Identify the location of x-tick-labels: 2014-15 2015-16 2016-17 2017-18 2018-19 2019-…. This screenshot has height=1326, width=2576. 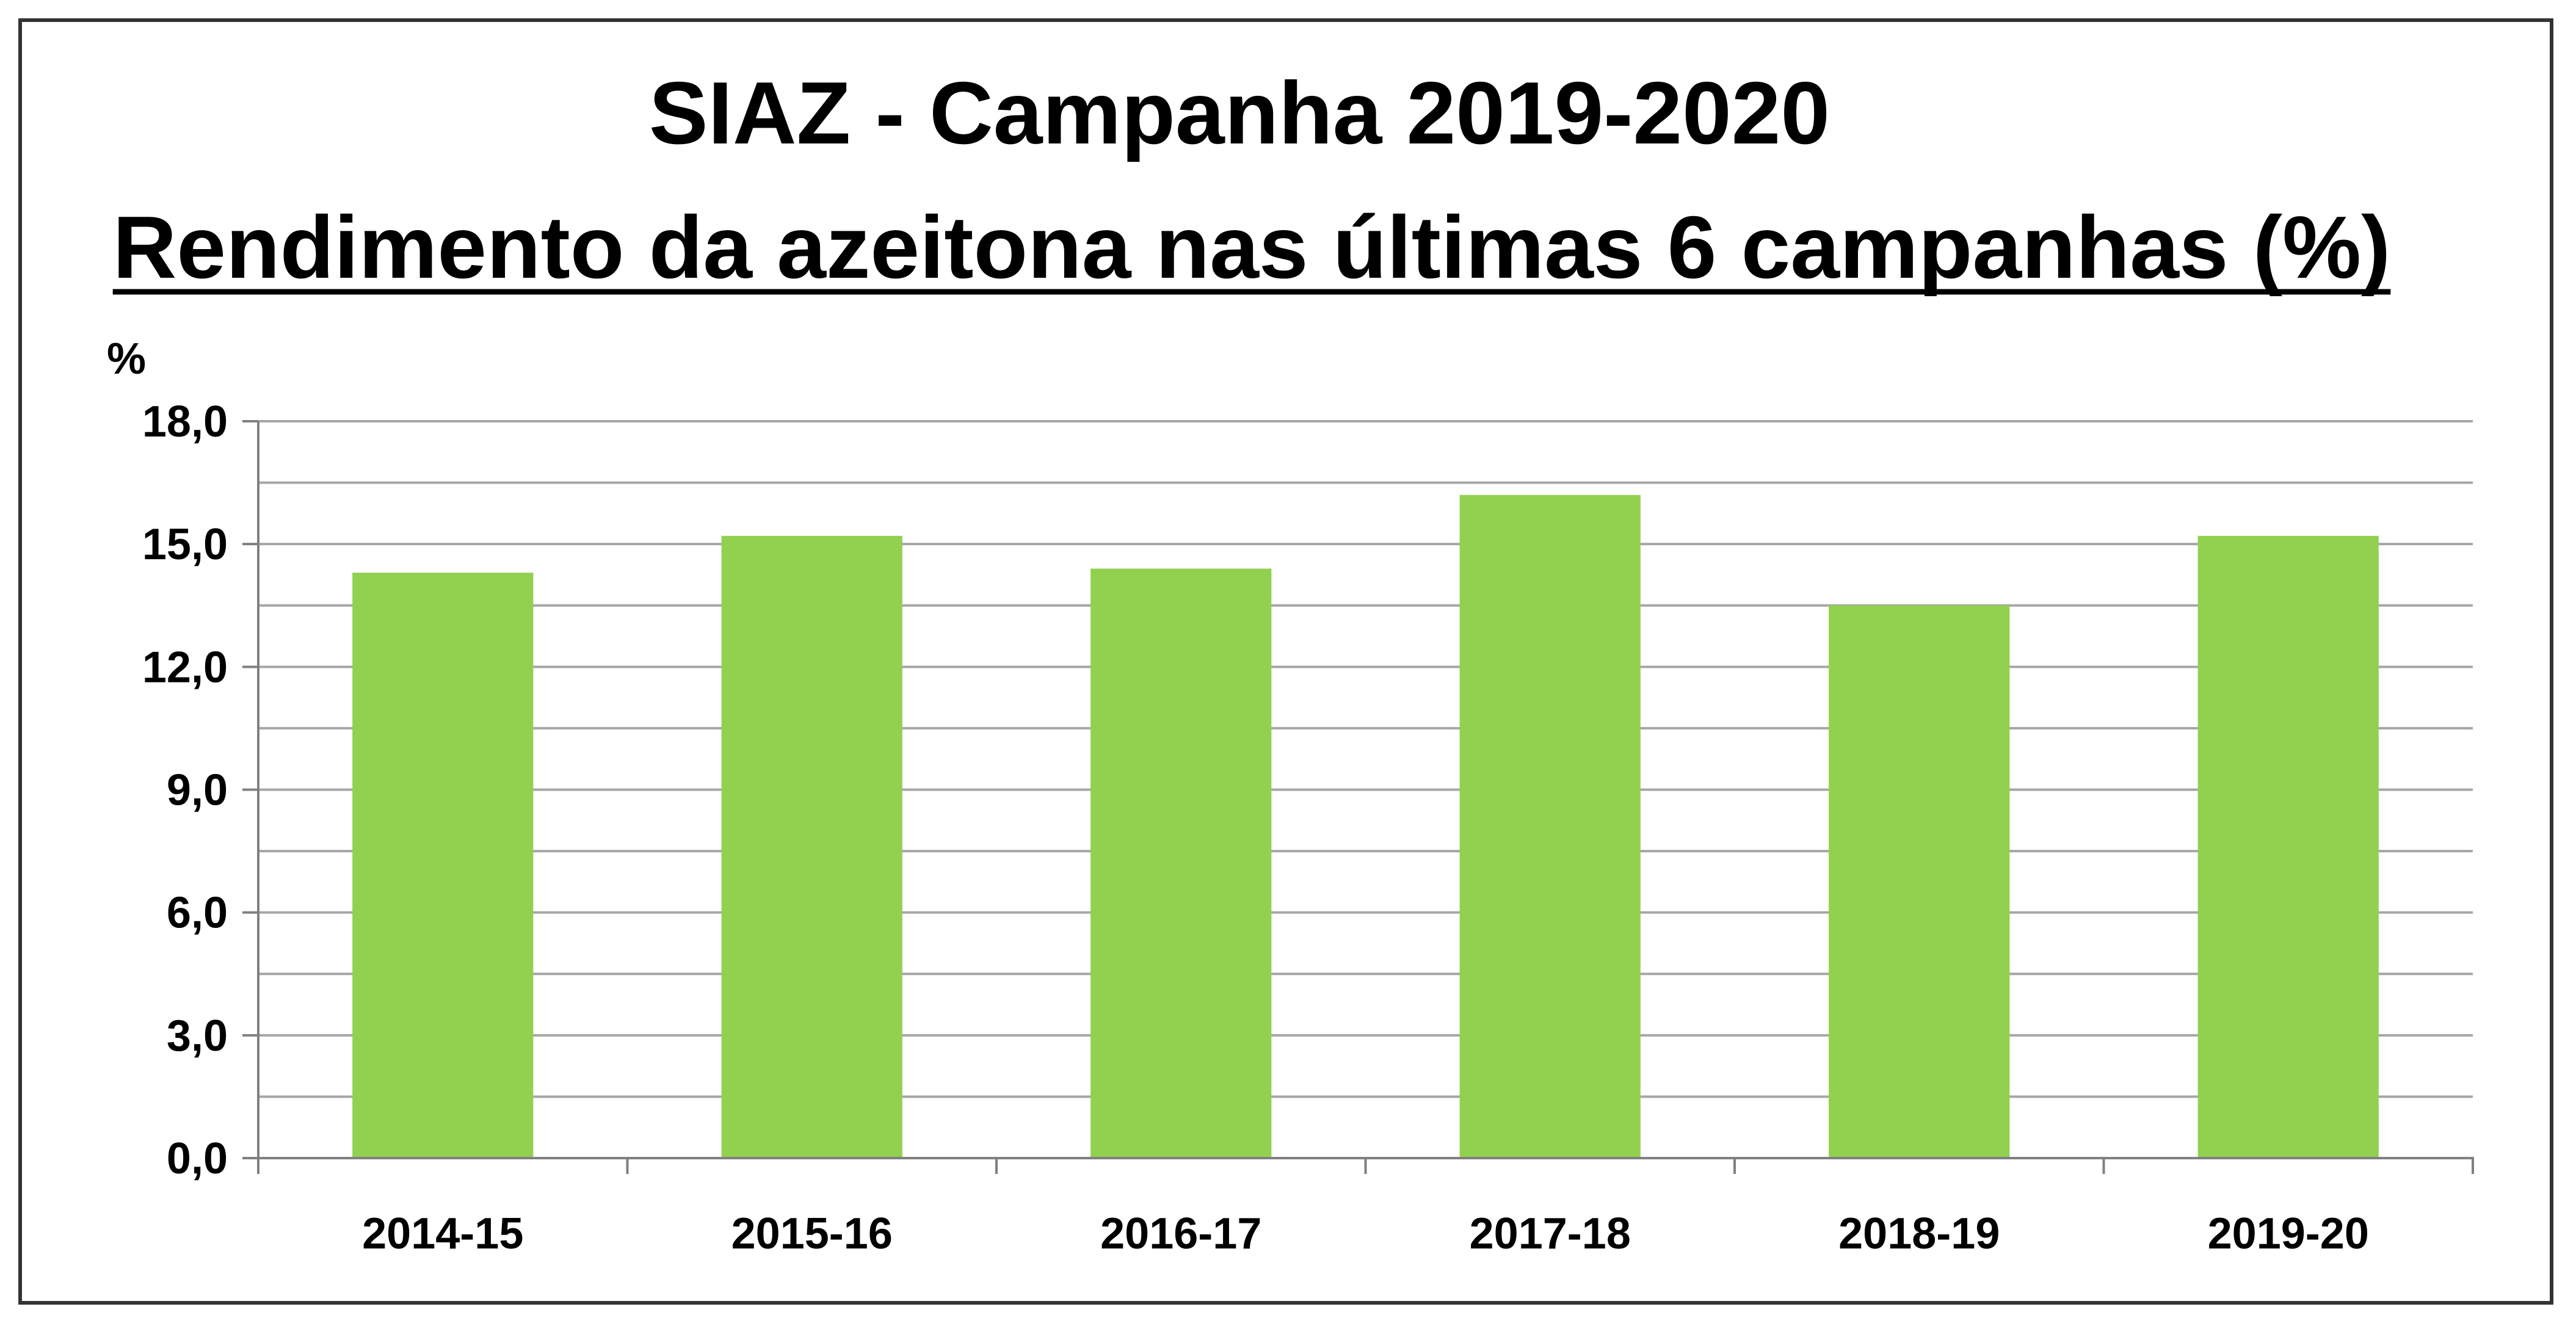
(1365, 1233).